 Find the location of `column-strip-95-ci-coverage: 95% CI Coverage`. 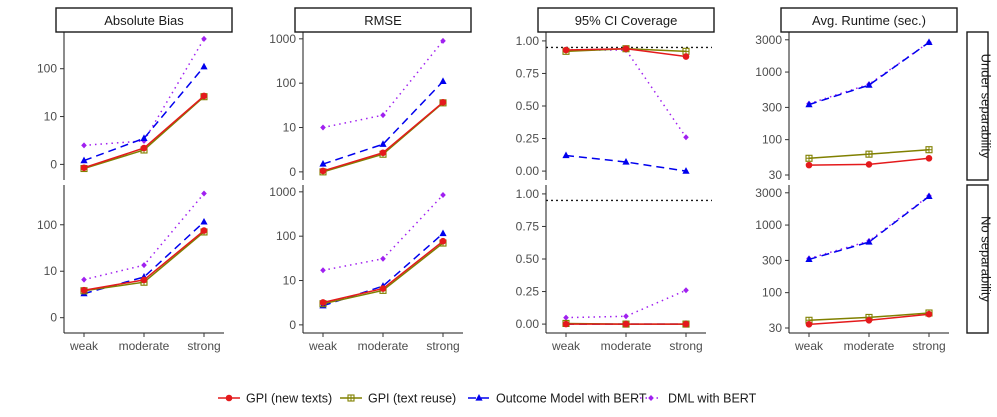

column-strip-95-ci-coverage: 95% CI Coverage is located at coordinates (626, 20).